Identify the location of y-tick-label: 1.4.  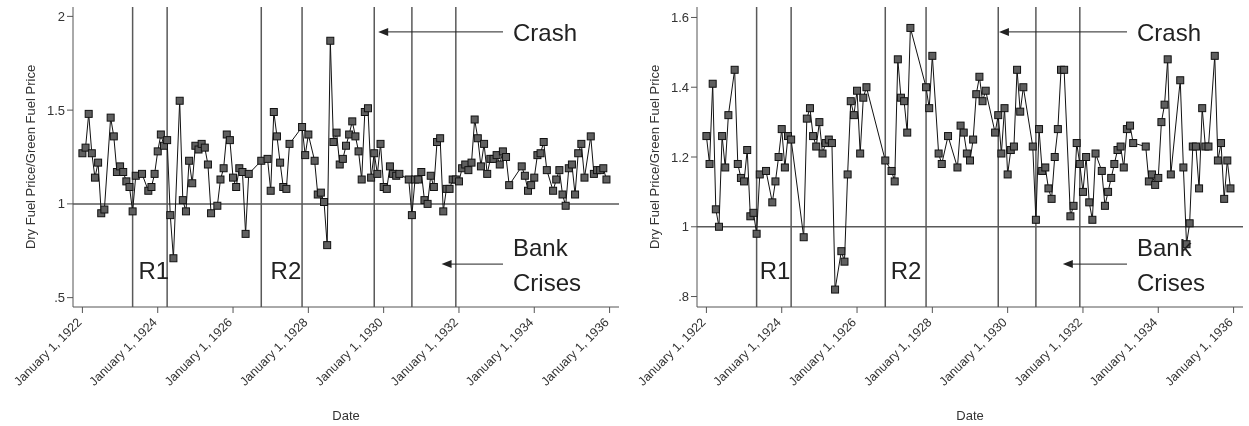
(679, 87).